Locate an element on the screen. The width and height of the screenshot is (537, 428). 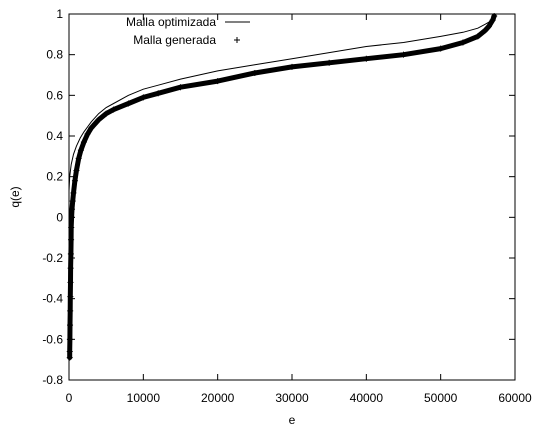
y-tick-label: -0.2 is located at coordinates (52, 258).